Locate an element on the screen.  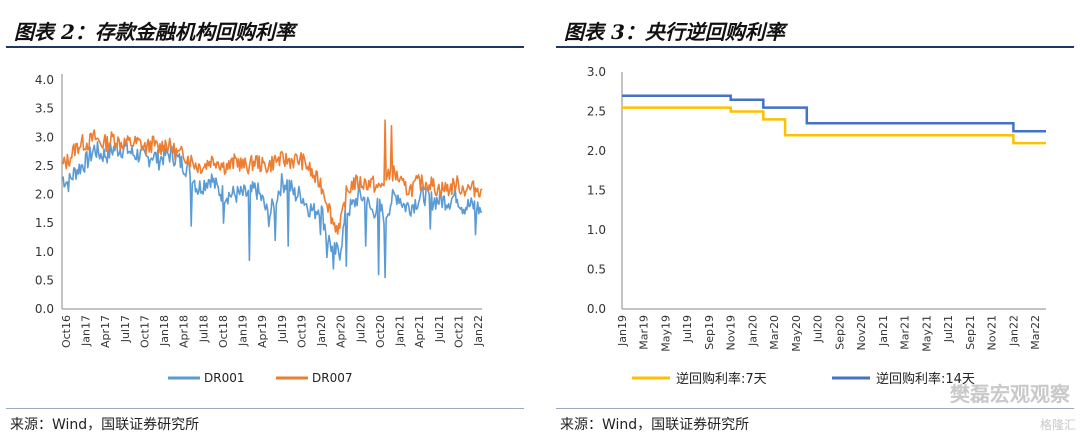
right-x-tick-label: Jul21 is located at coordinates (948, 329).